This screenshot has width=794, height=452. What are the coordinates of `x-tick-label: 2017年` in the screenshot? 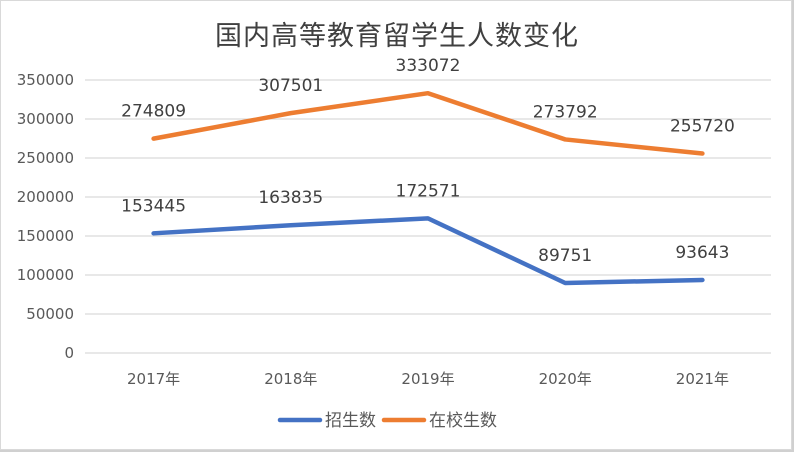 It's located at (153, 379).